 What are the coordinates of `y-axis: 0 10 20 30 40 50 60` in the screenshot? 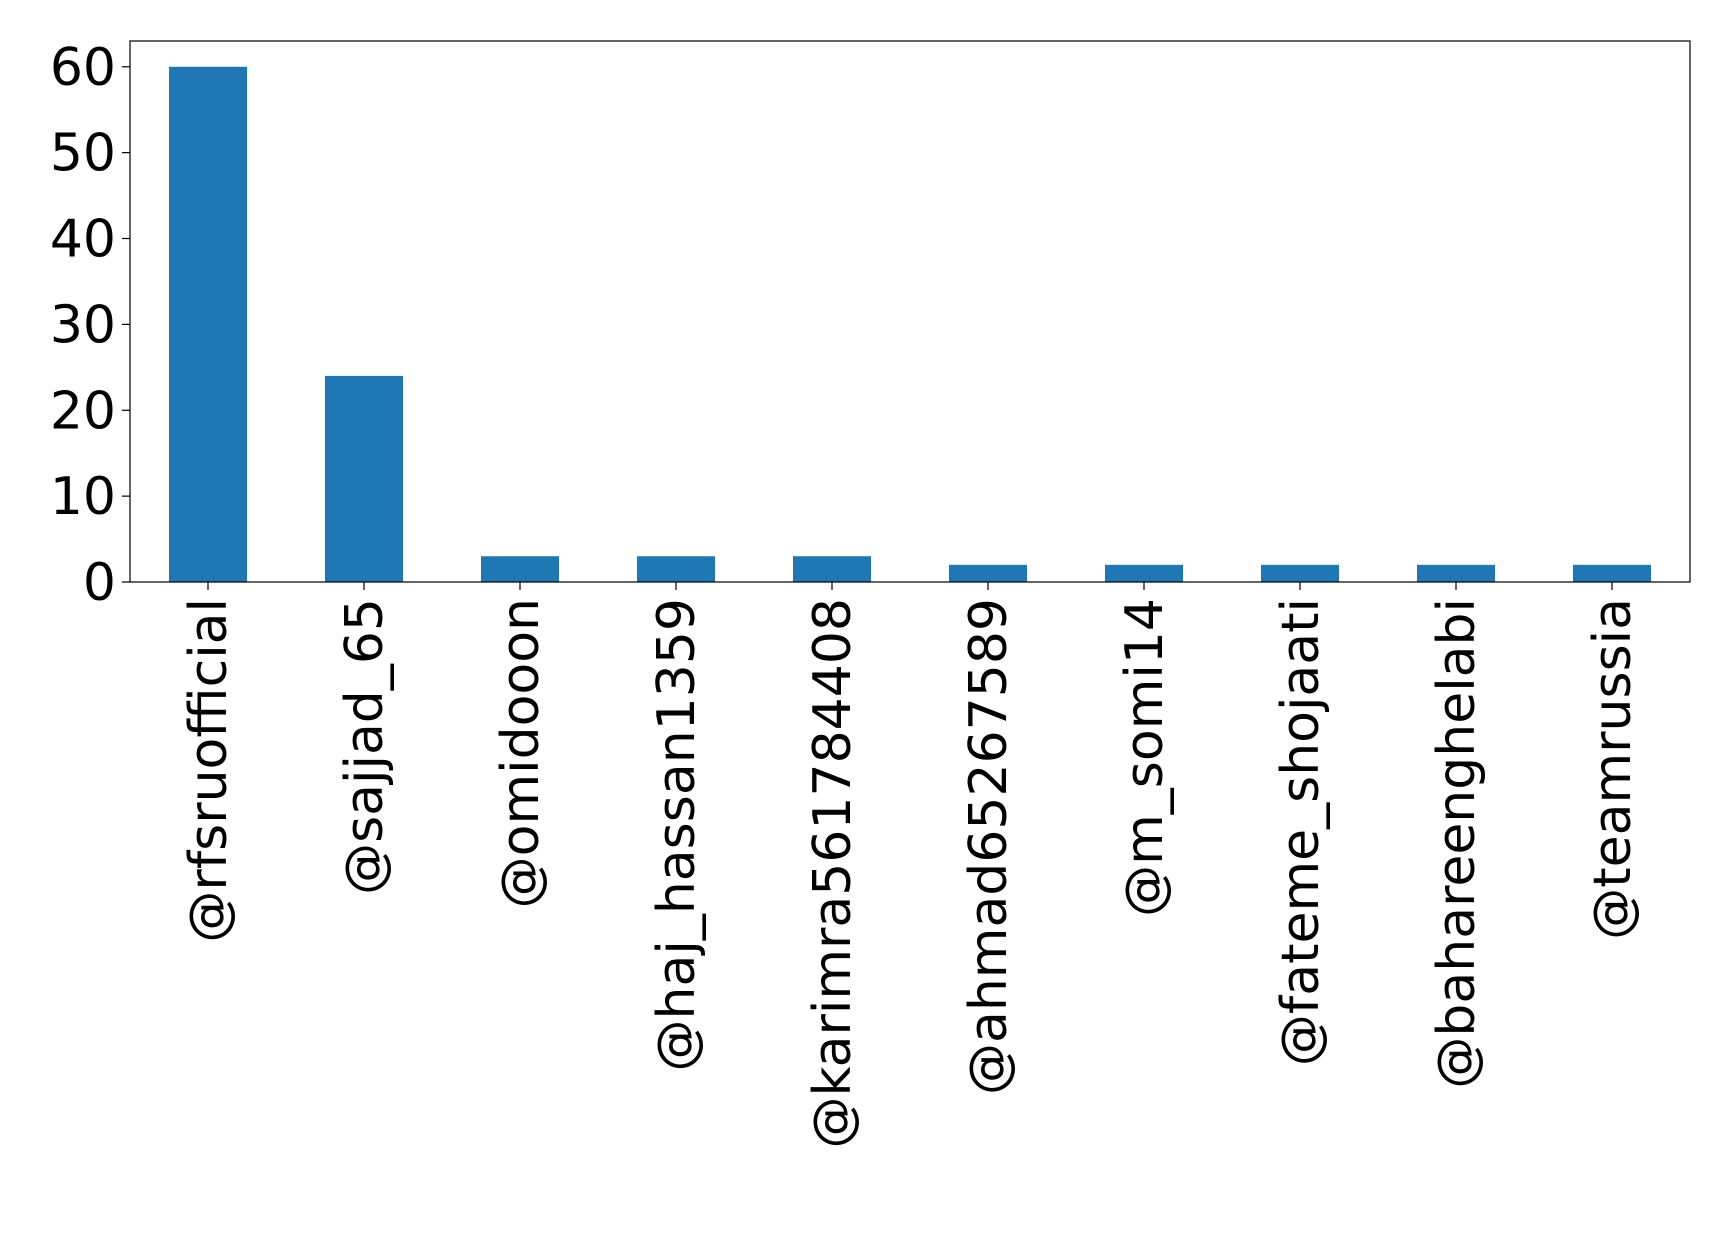 It's located at (90, 325).